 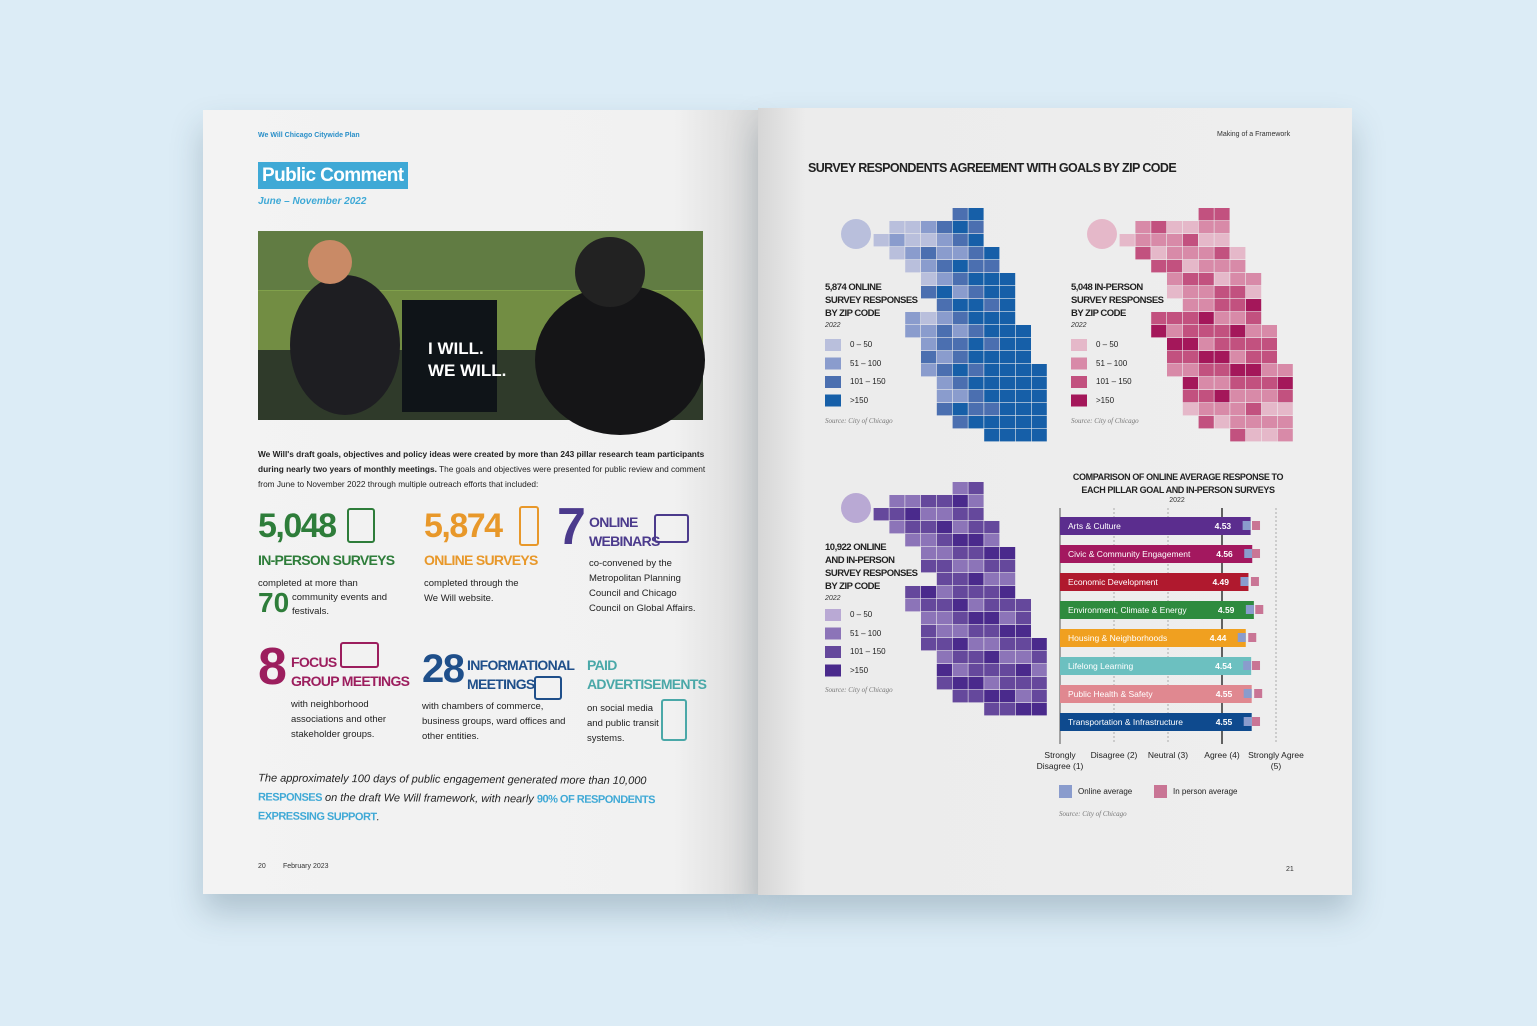 I want to click on legend-label: 101 – 150, so click(x=868, y=381).